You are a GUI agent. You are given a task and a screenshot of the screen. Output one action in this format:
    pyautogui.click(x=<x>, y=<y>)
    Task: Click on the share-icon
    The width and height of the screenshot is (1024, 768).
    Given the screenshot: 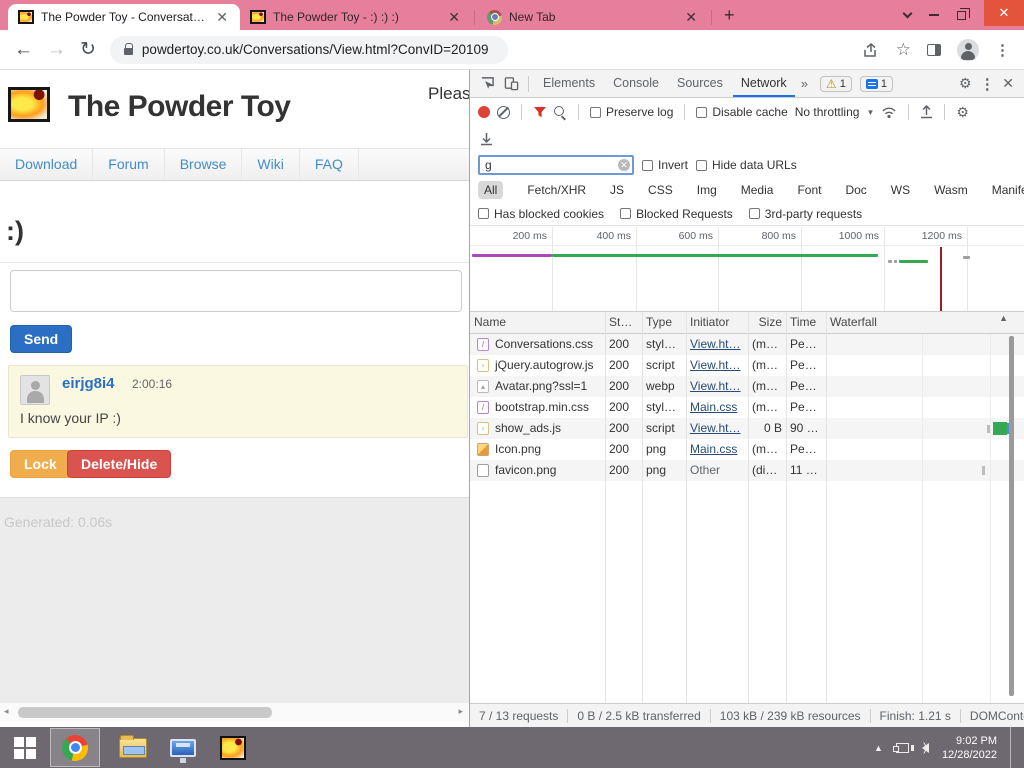 What is the action you would take?
    pyautogui.click(x=871, y=50)
    